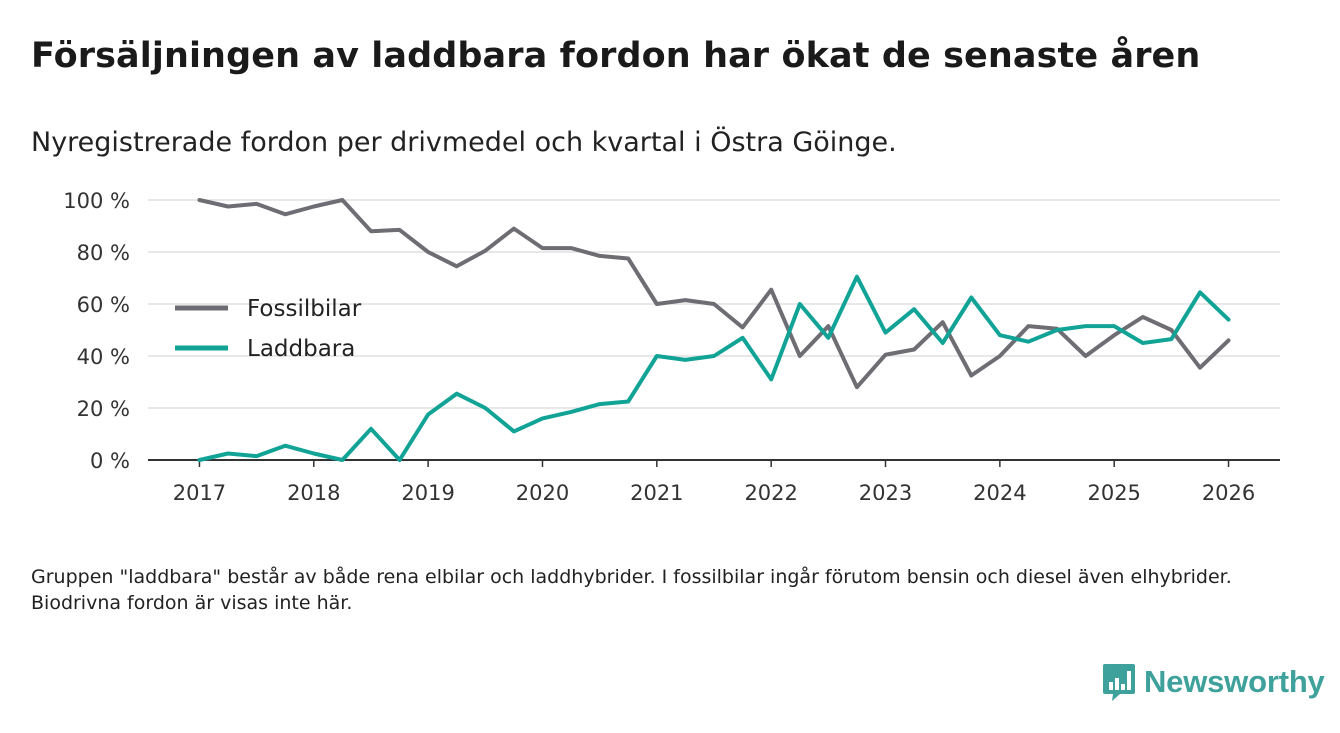 Image resolution: width=1340 pixels, height=733 pixels. Describe the element at coordinates (103, 357) in the screenshot. I see `y-tick-label: 40 %` at that location.